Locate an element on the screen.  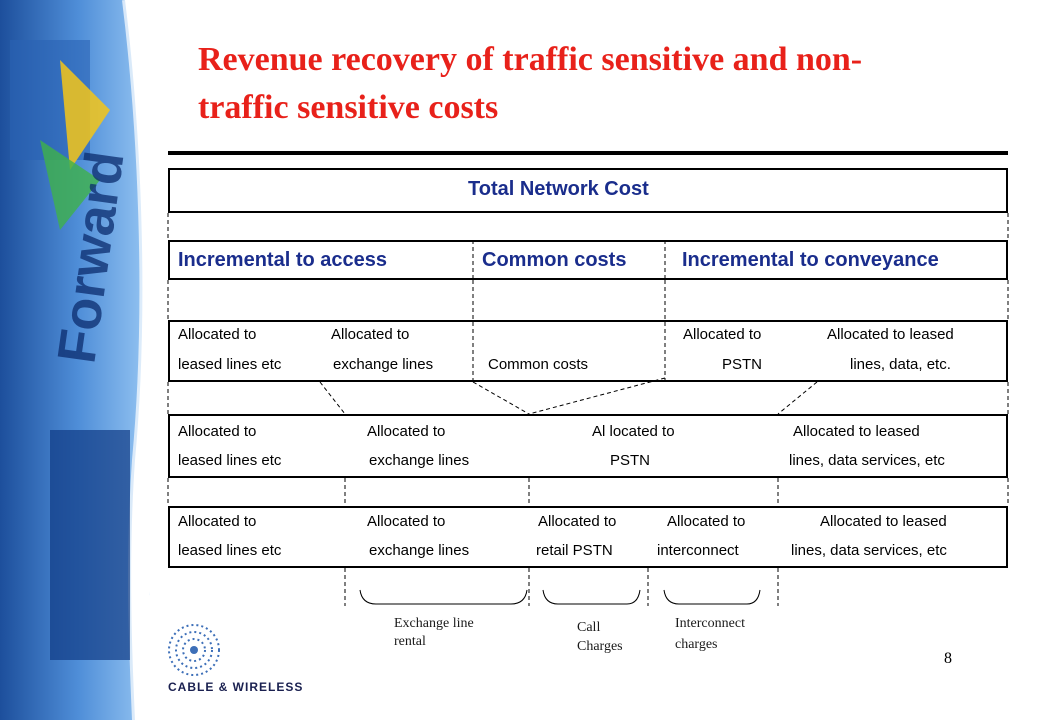
call-charges-line-2: Charges is located at coordinates (600, 646).